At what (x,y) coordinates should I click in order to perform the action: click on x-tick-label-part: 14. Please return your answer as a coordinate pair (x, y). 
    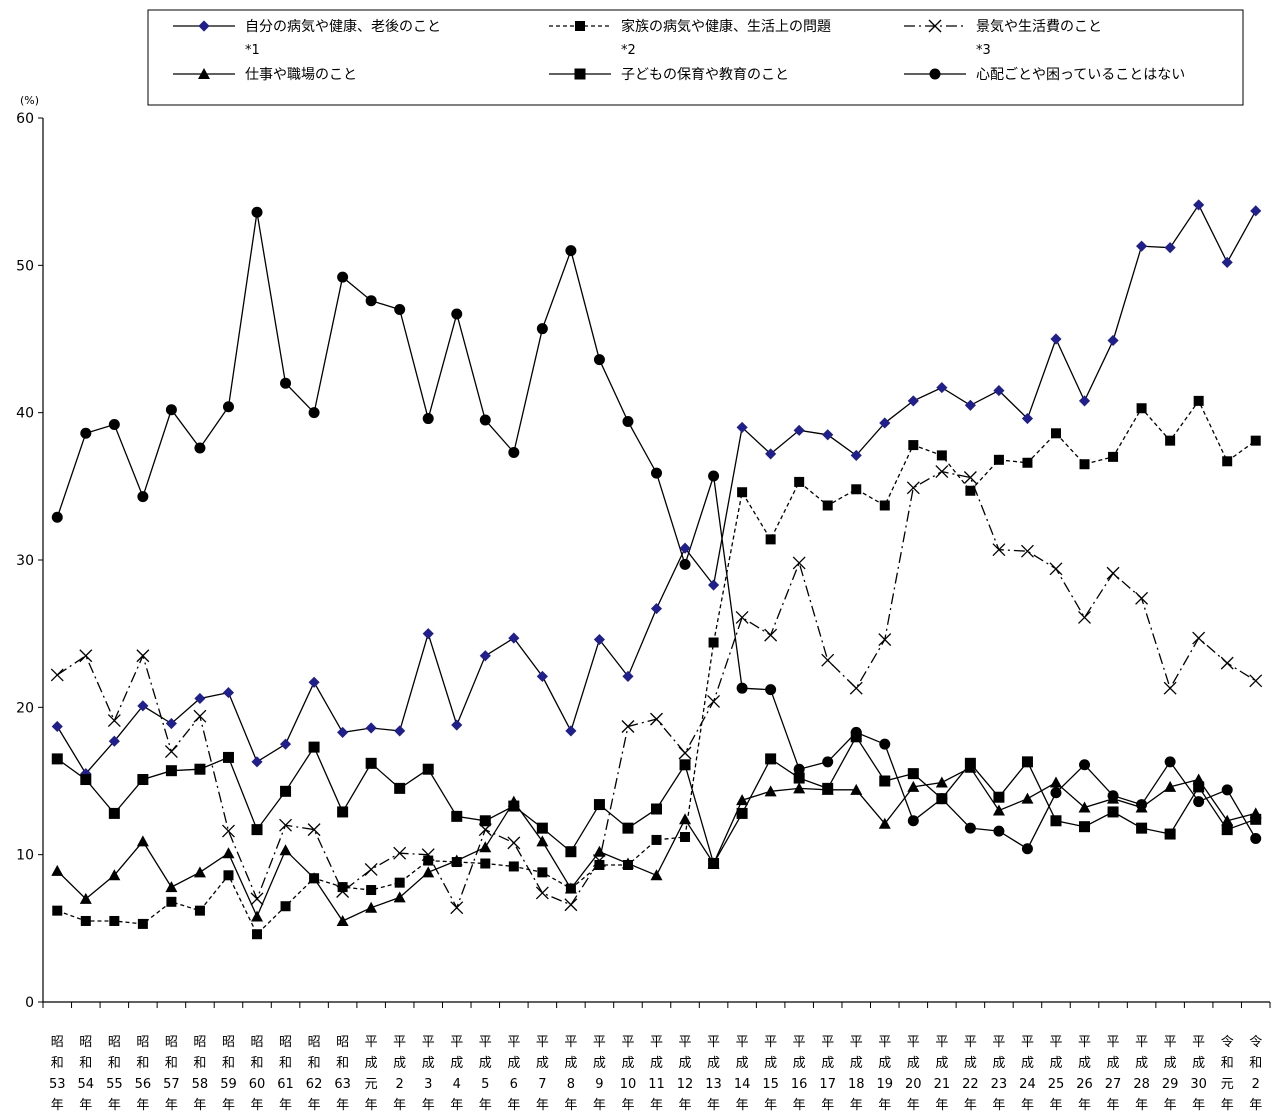
    Looking at the image, I should click on (742, 1084).